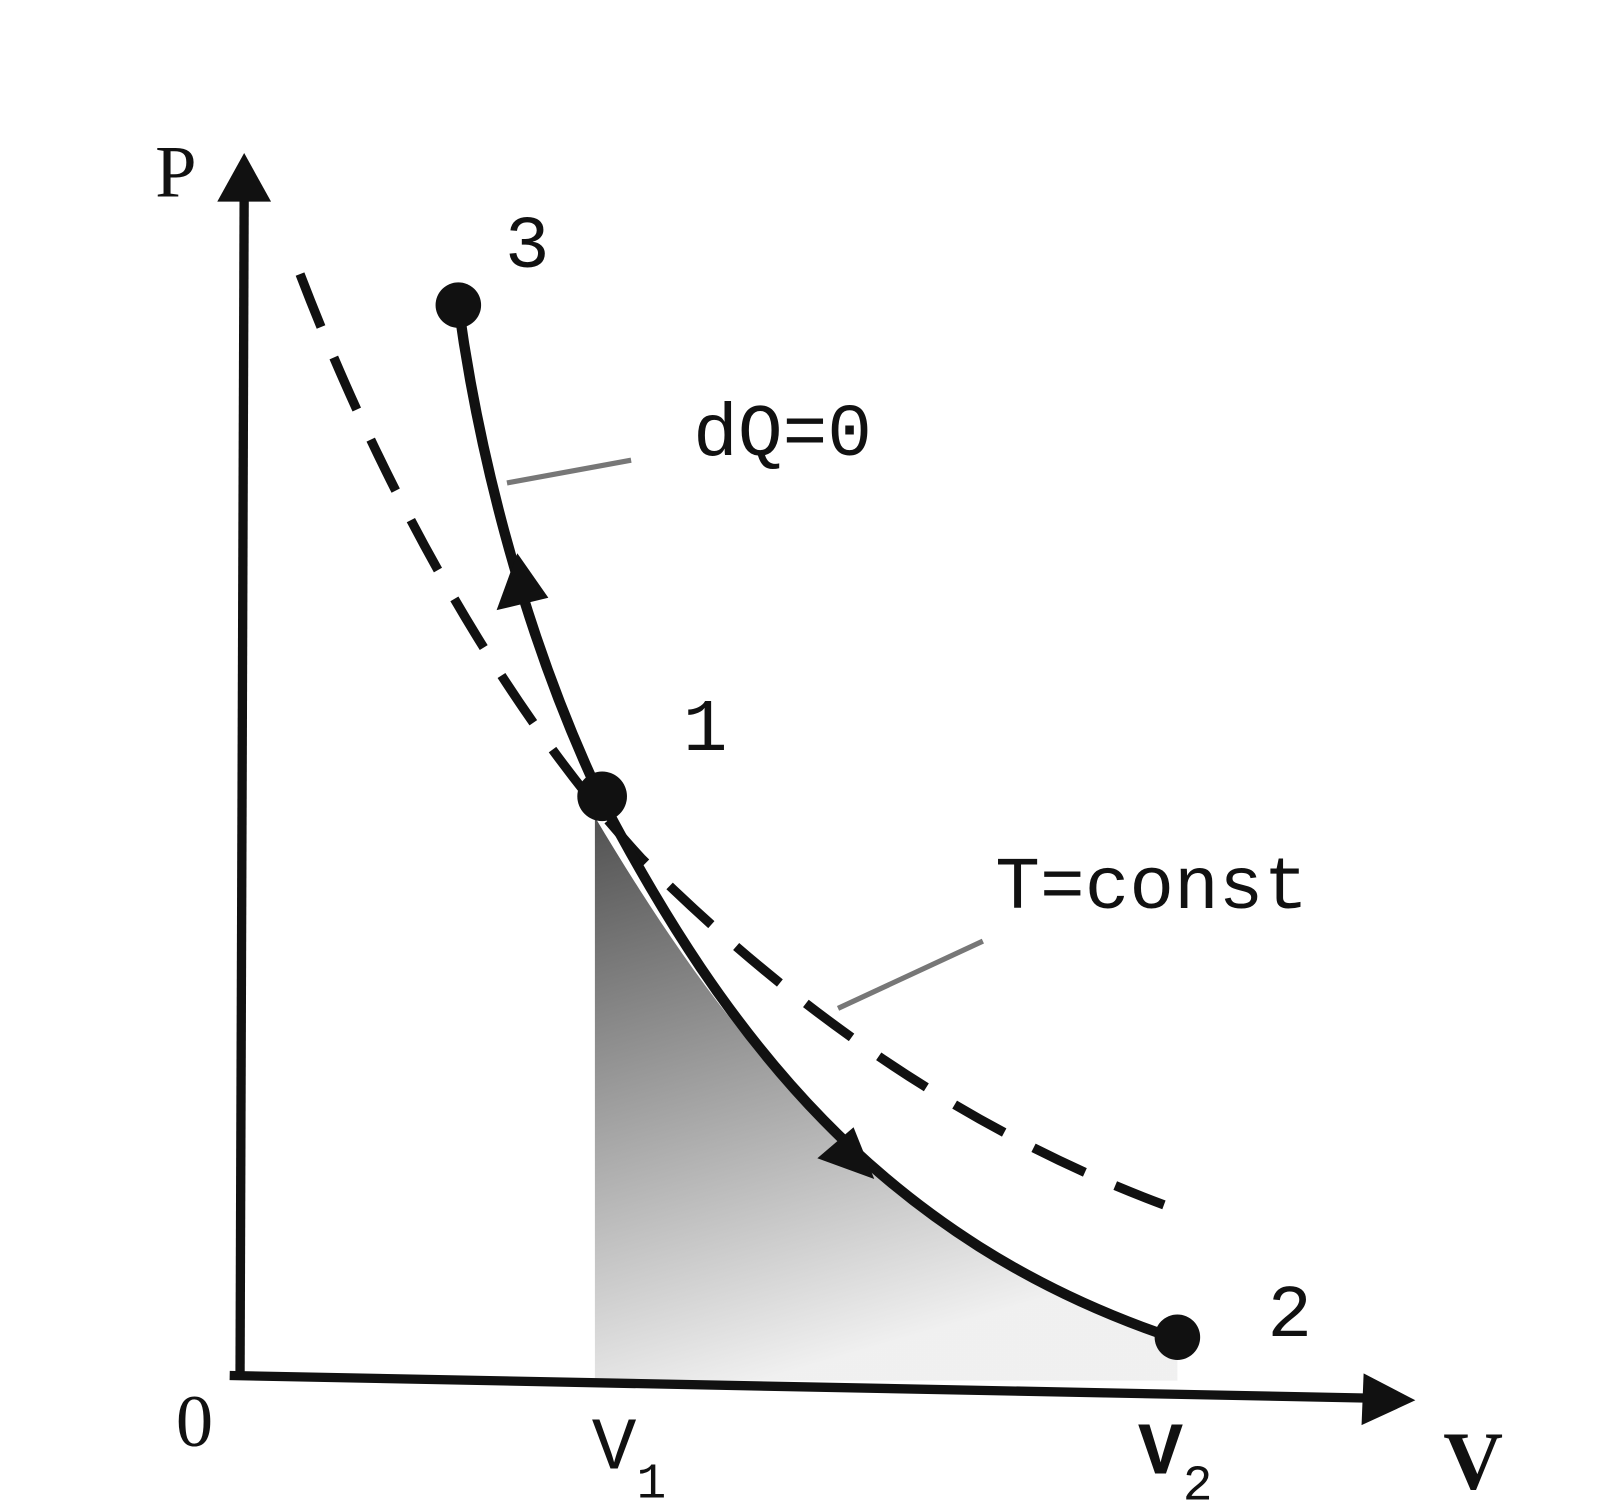 This screenshot has width=1614, height=1512. What do you see at coordinates (1388, 1399) in the screenshot?
I see `x-axis-arrow` at bounding box center [1388, 1399].